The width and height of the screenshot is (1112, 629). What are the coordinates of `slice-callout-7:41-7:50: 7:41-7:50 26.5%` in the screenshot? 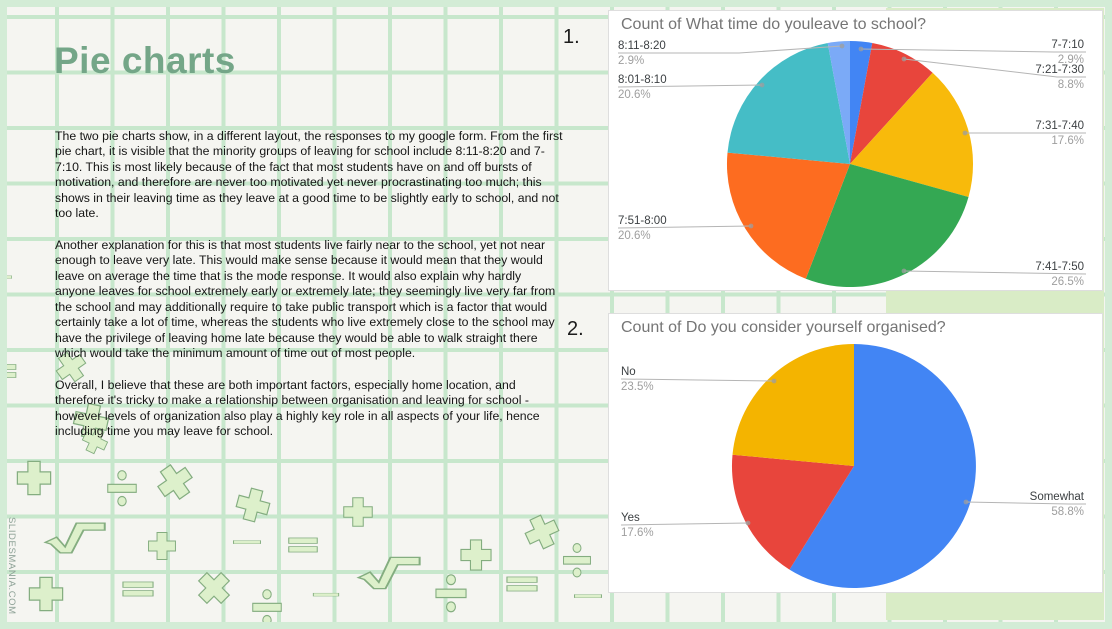 It's located at (1059, 274).